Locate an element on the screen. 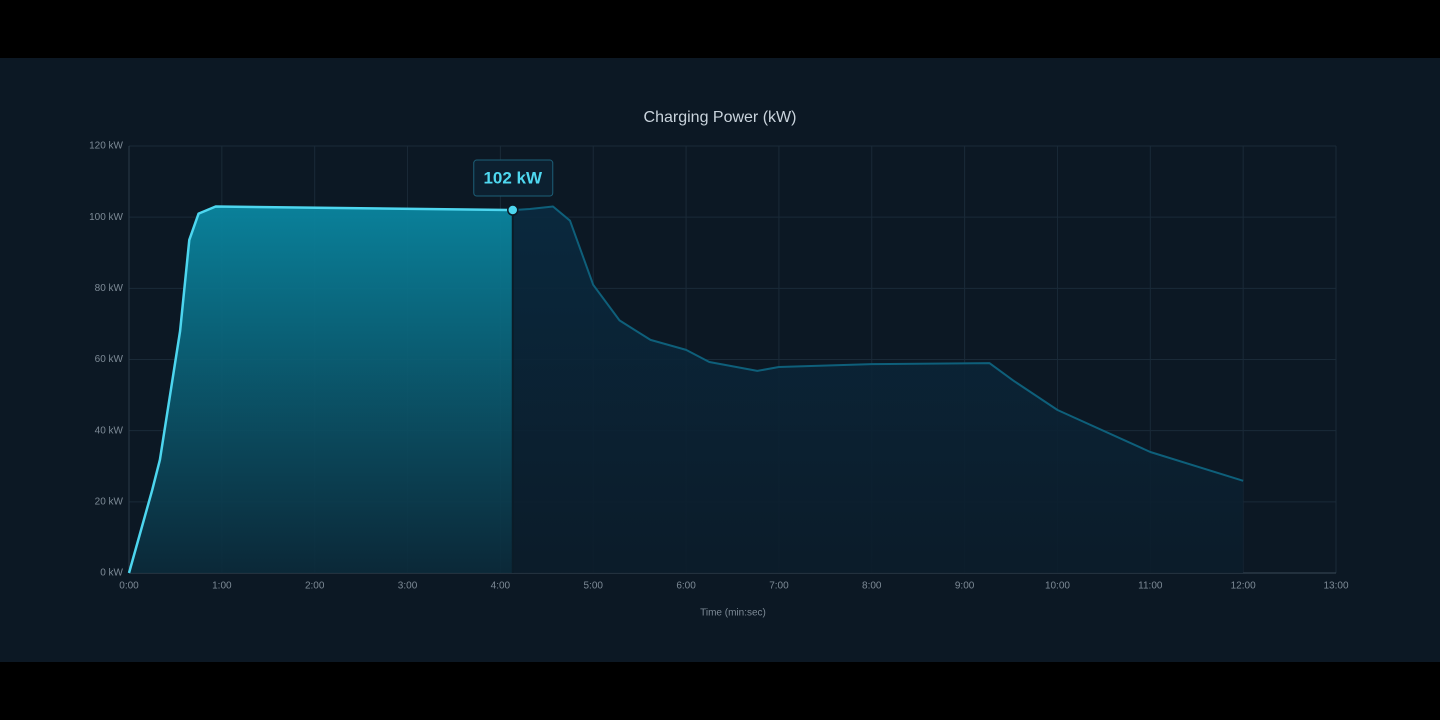  x-tick-label: 13:00 is located at coordinates (1335, 586).